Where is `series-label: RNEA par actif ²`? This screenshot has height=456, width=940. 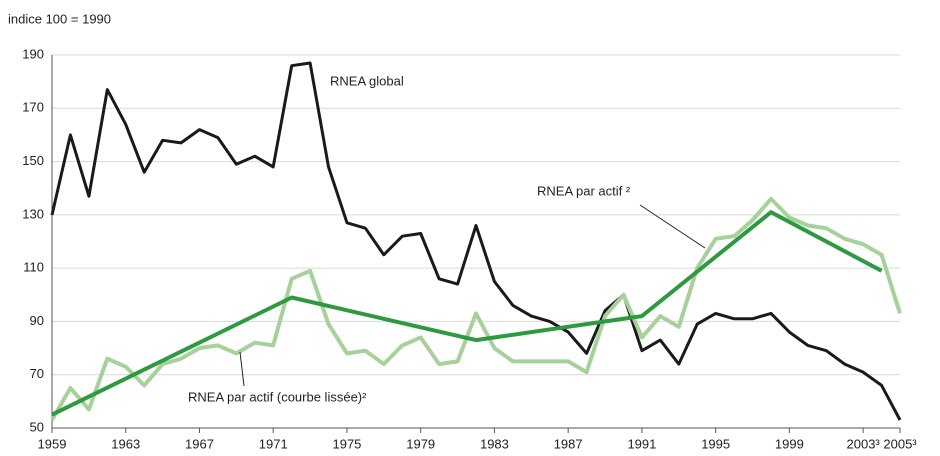 series-label: RNEA par actif ² is located at coordinates (584, 190).